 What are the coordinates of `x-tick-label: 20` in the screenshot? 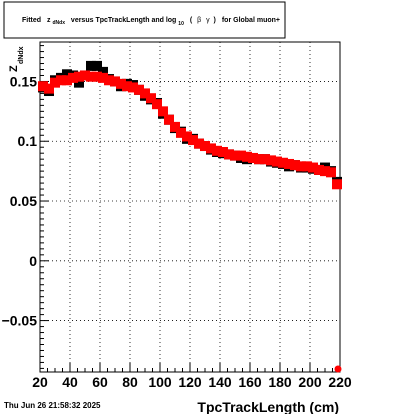 It's located at (40, 382).